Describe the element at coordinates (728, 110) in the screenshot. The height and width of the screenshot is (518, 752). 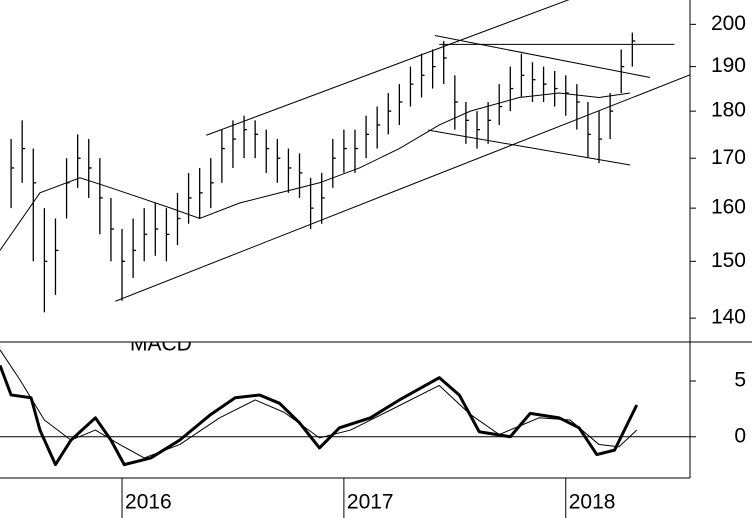
I see `y-tick-label: 180` at that location.